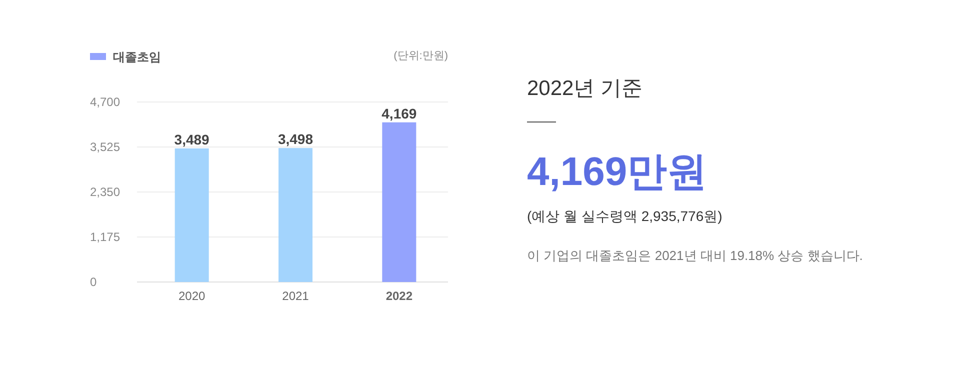 Image resolution: width=955 pixels, height=365 pixels. Describe the element at coordinates (421, 56) in the screenshot. I see `text: (단위:만원)` at that location.